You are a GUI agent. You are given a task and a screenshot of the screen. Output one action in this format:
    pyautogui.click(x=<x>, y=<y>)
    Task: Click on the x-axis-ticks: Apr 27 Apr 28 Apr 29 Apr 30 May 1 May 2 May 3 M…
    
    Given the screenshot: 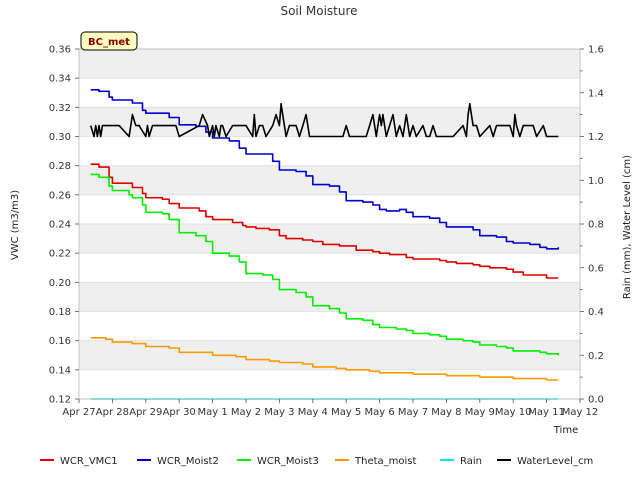 What is the action you would take?
    pyautogui.click(x=330, y=408)
    